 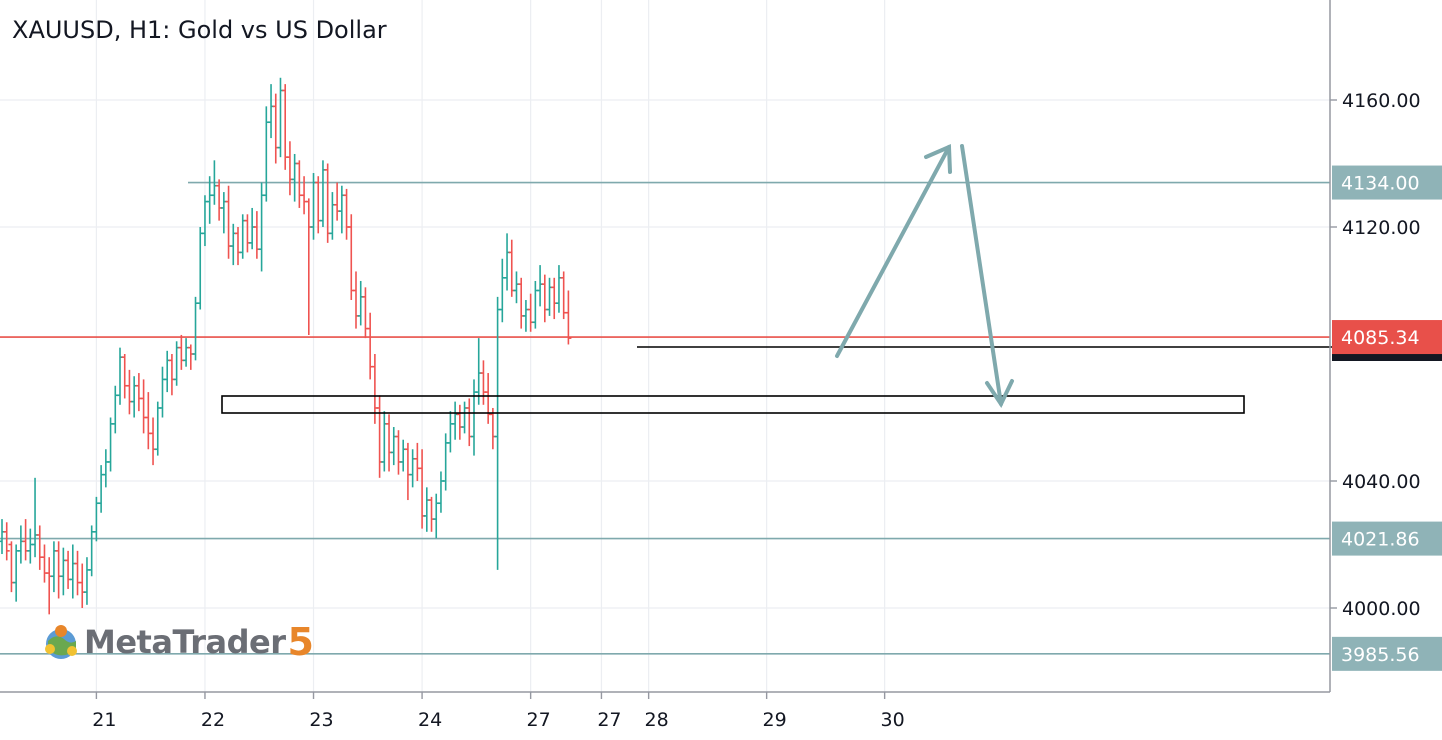 What do you see at coordinates (733, 404) in the screenshot?
I see `support-zone-box` at bounding box center [733, 404].